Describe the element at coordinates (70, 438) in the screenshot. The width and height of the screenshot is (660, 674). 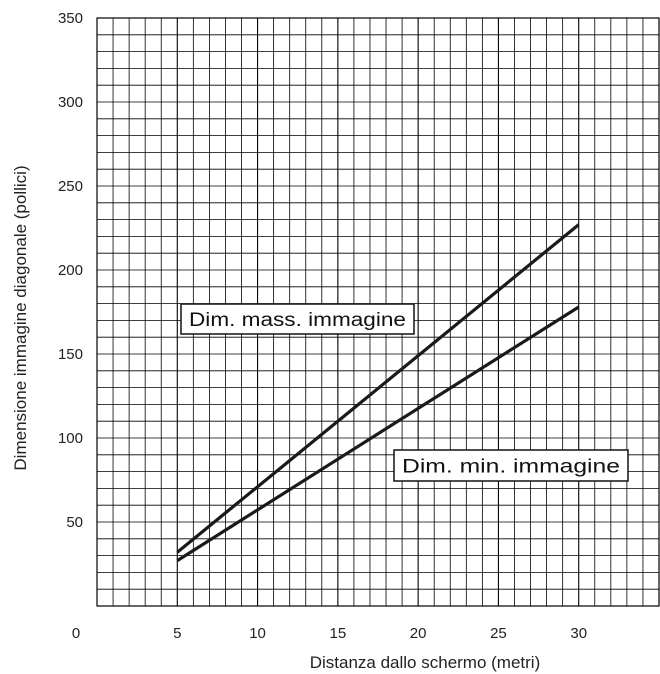
I see `y-tick-label: 100` at that location.